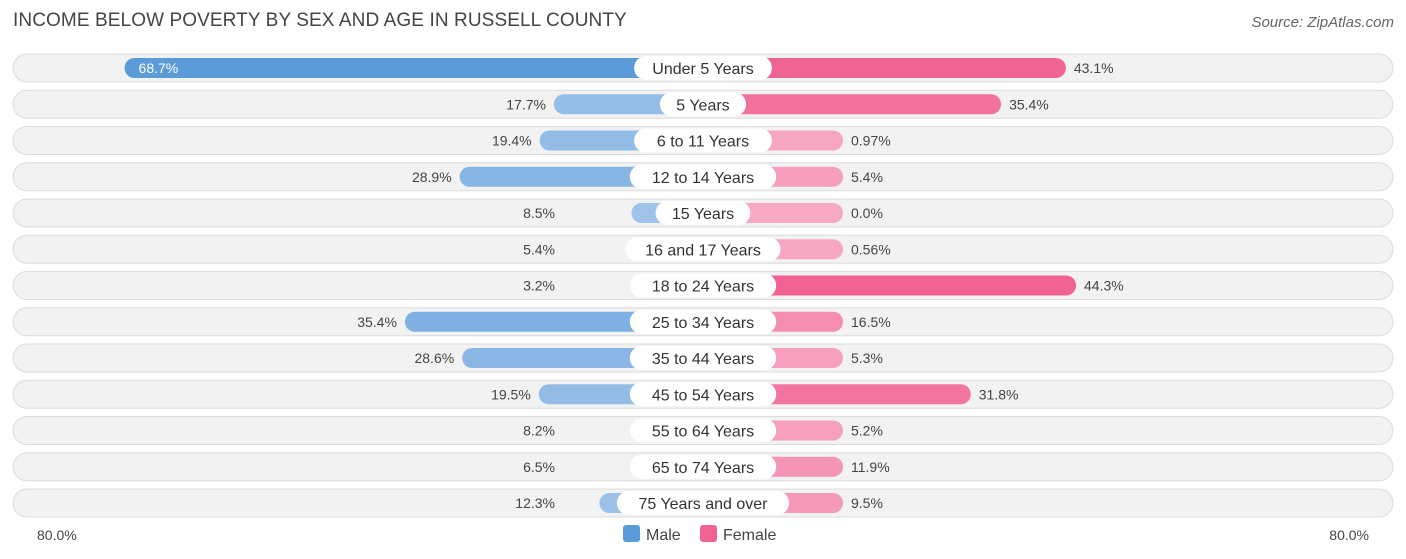  Describe the element at coordinates (539, 431) in the screenshot. I see `male-value-label: 8.2%` at that location.